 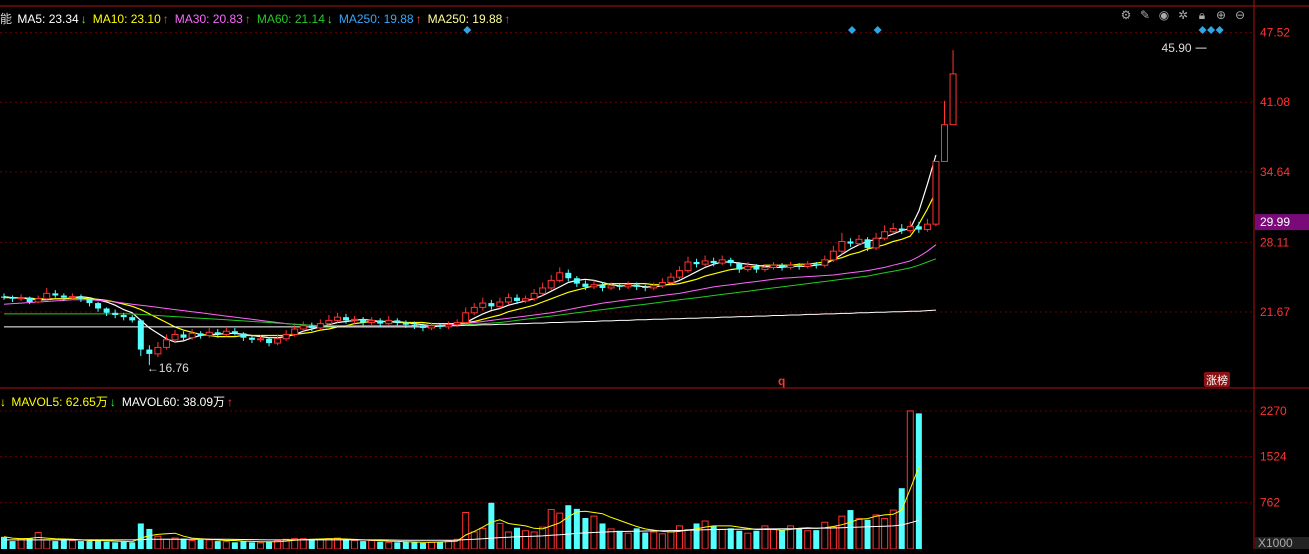 I want to click on price-tick-label: 29.99, so click(x=1275, y=222).